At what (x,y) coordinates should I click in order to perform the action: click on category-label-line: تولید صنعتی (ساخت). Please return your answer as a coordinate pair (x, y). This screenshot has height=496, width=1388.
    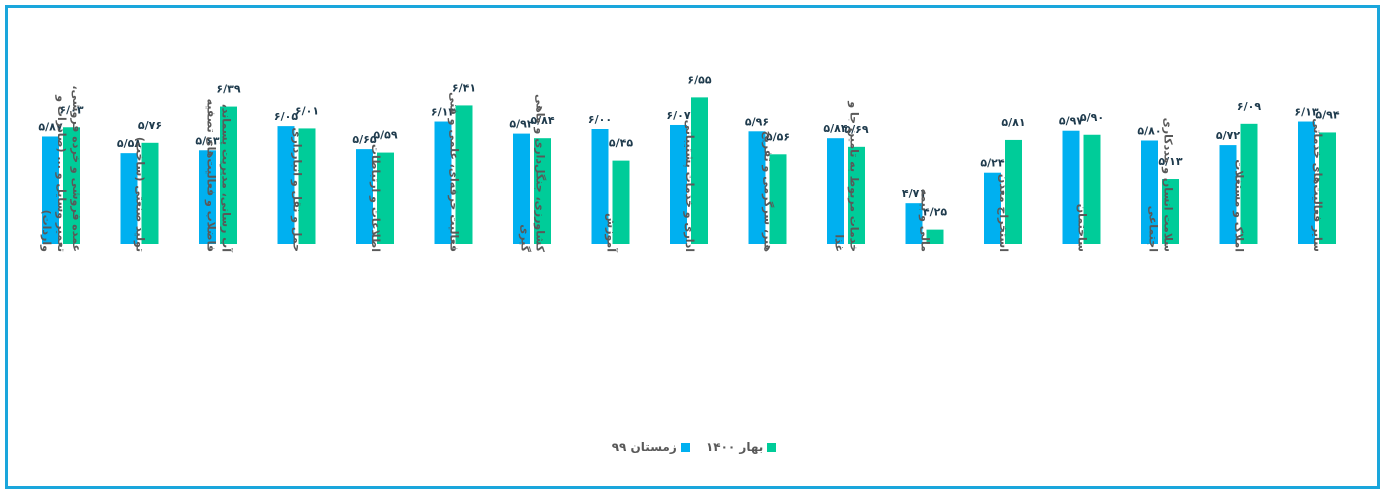
    Looking at the image, I should click on (140, 194).